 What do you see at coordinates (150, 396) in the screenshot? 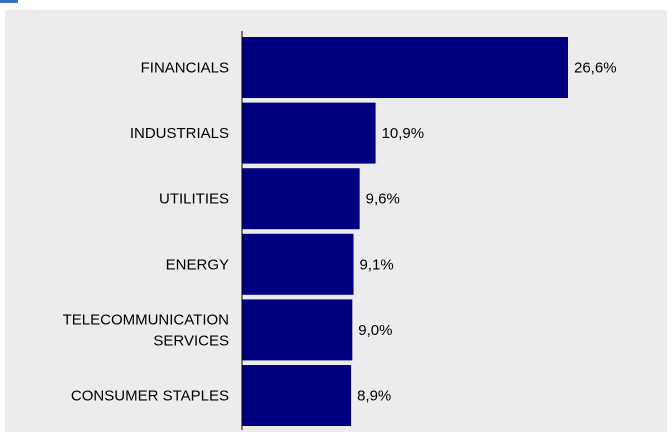
I see `category-label-5: CONSUMER STAPLES` at bounding box center [150, 396].